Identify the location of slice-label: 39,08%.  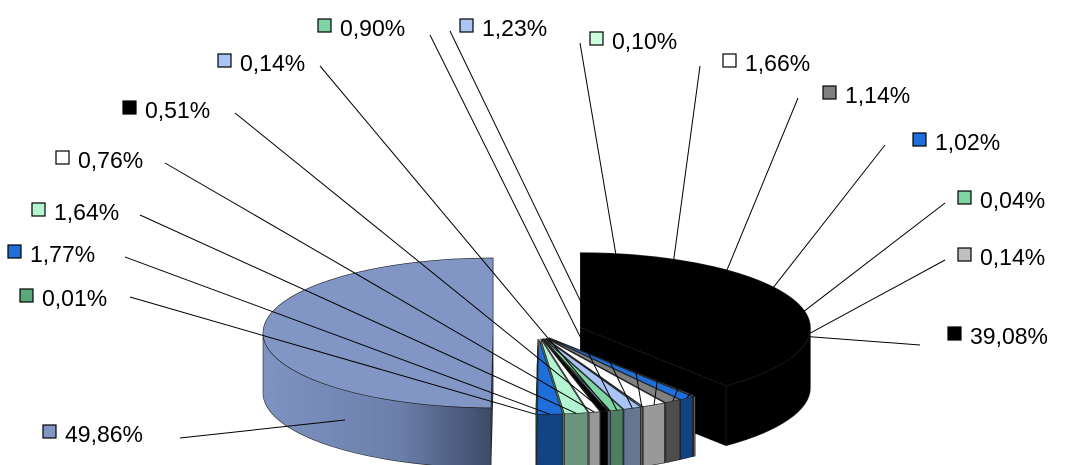
(903, 336).